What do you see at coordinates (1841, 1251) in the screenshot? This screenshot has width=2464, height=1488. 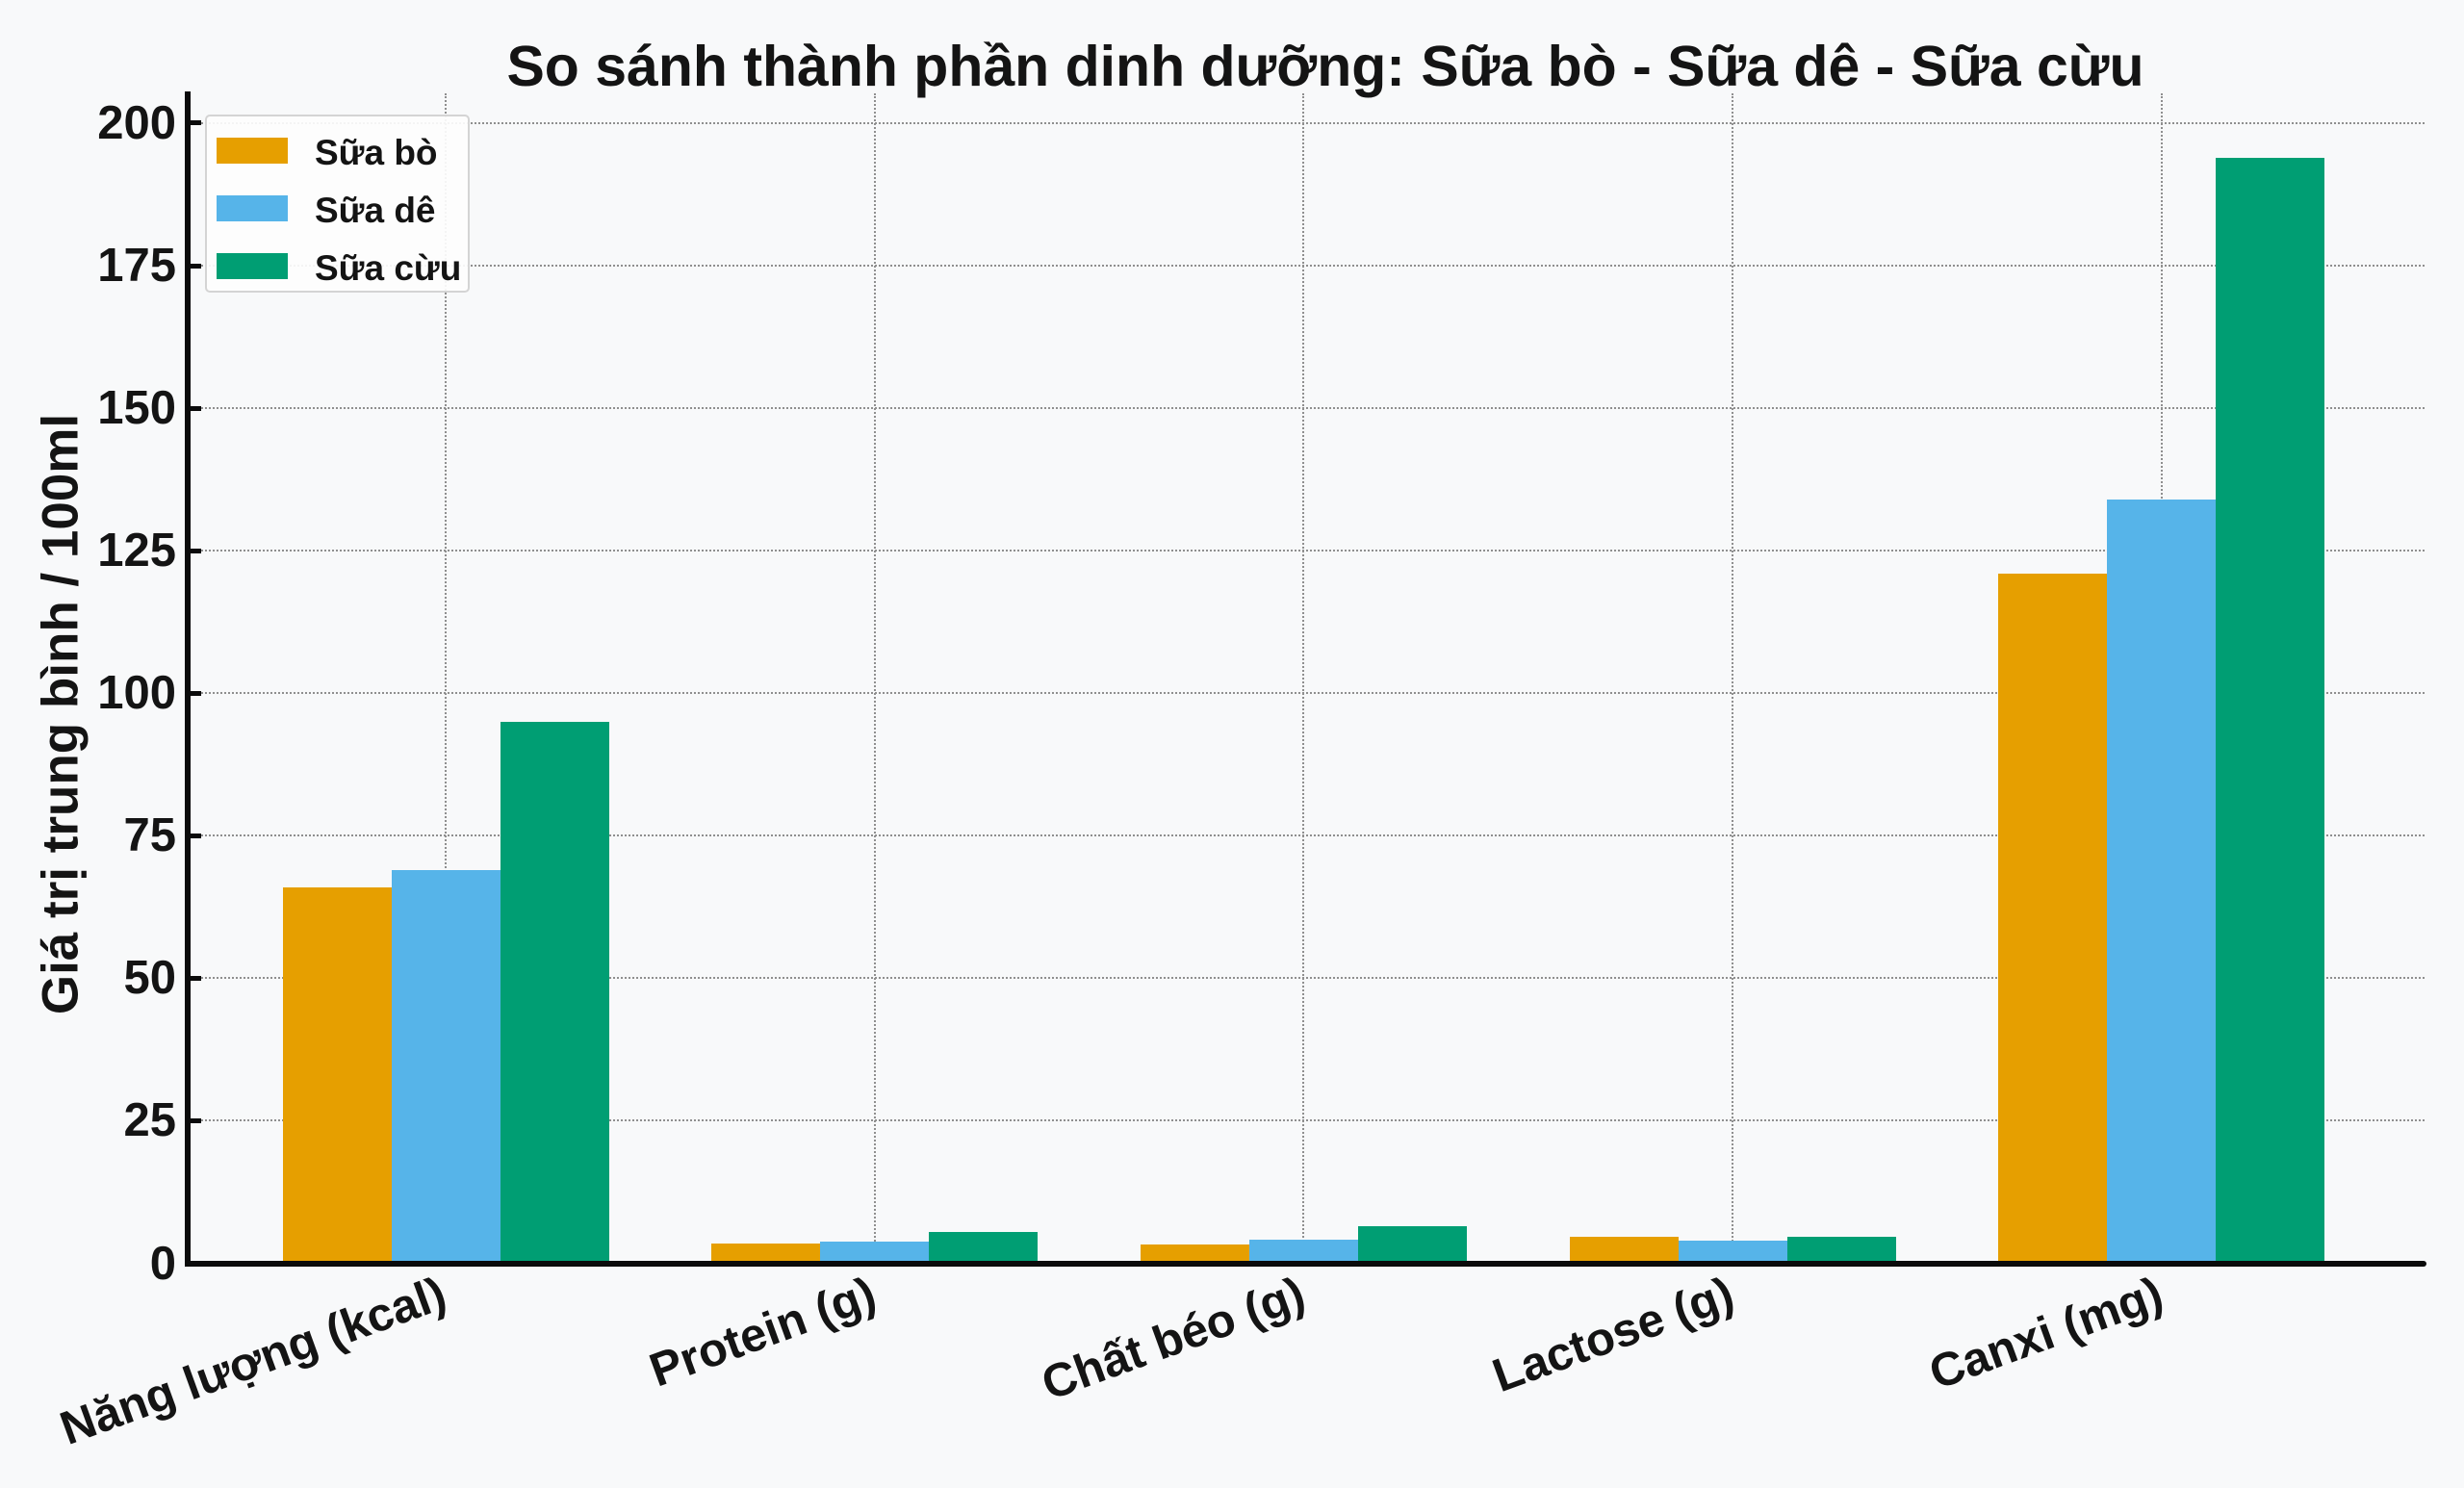 I see `bar-sữa-cừu-cat3` at bounding box center [1841, 1251].